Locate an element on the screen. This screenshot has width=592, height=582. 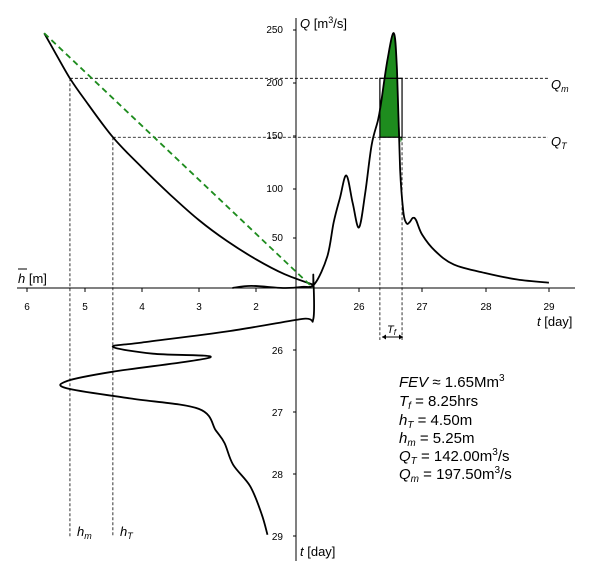
h-tick-5: 5 is located at coordinates (85, 307).